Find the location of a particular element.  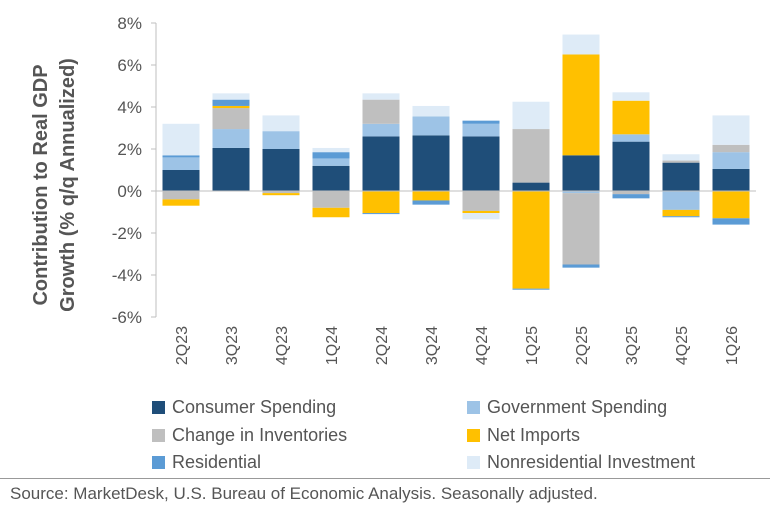

y-tick-label: -4% is located at coordinates (127, 275).